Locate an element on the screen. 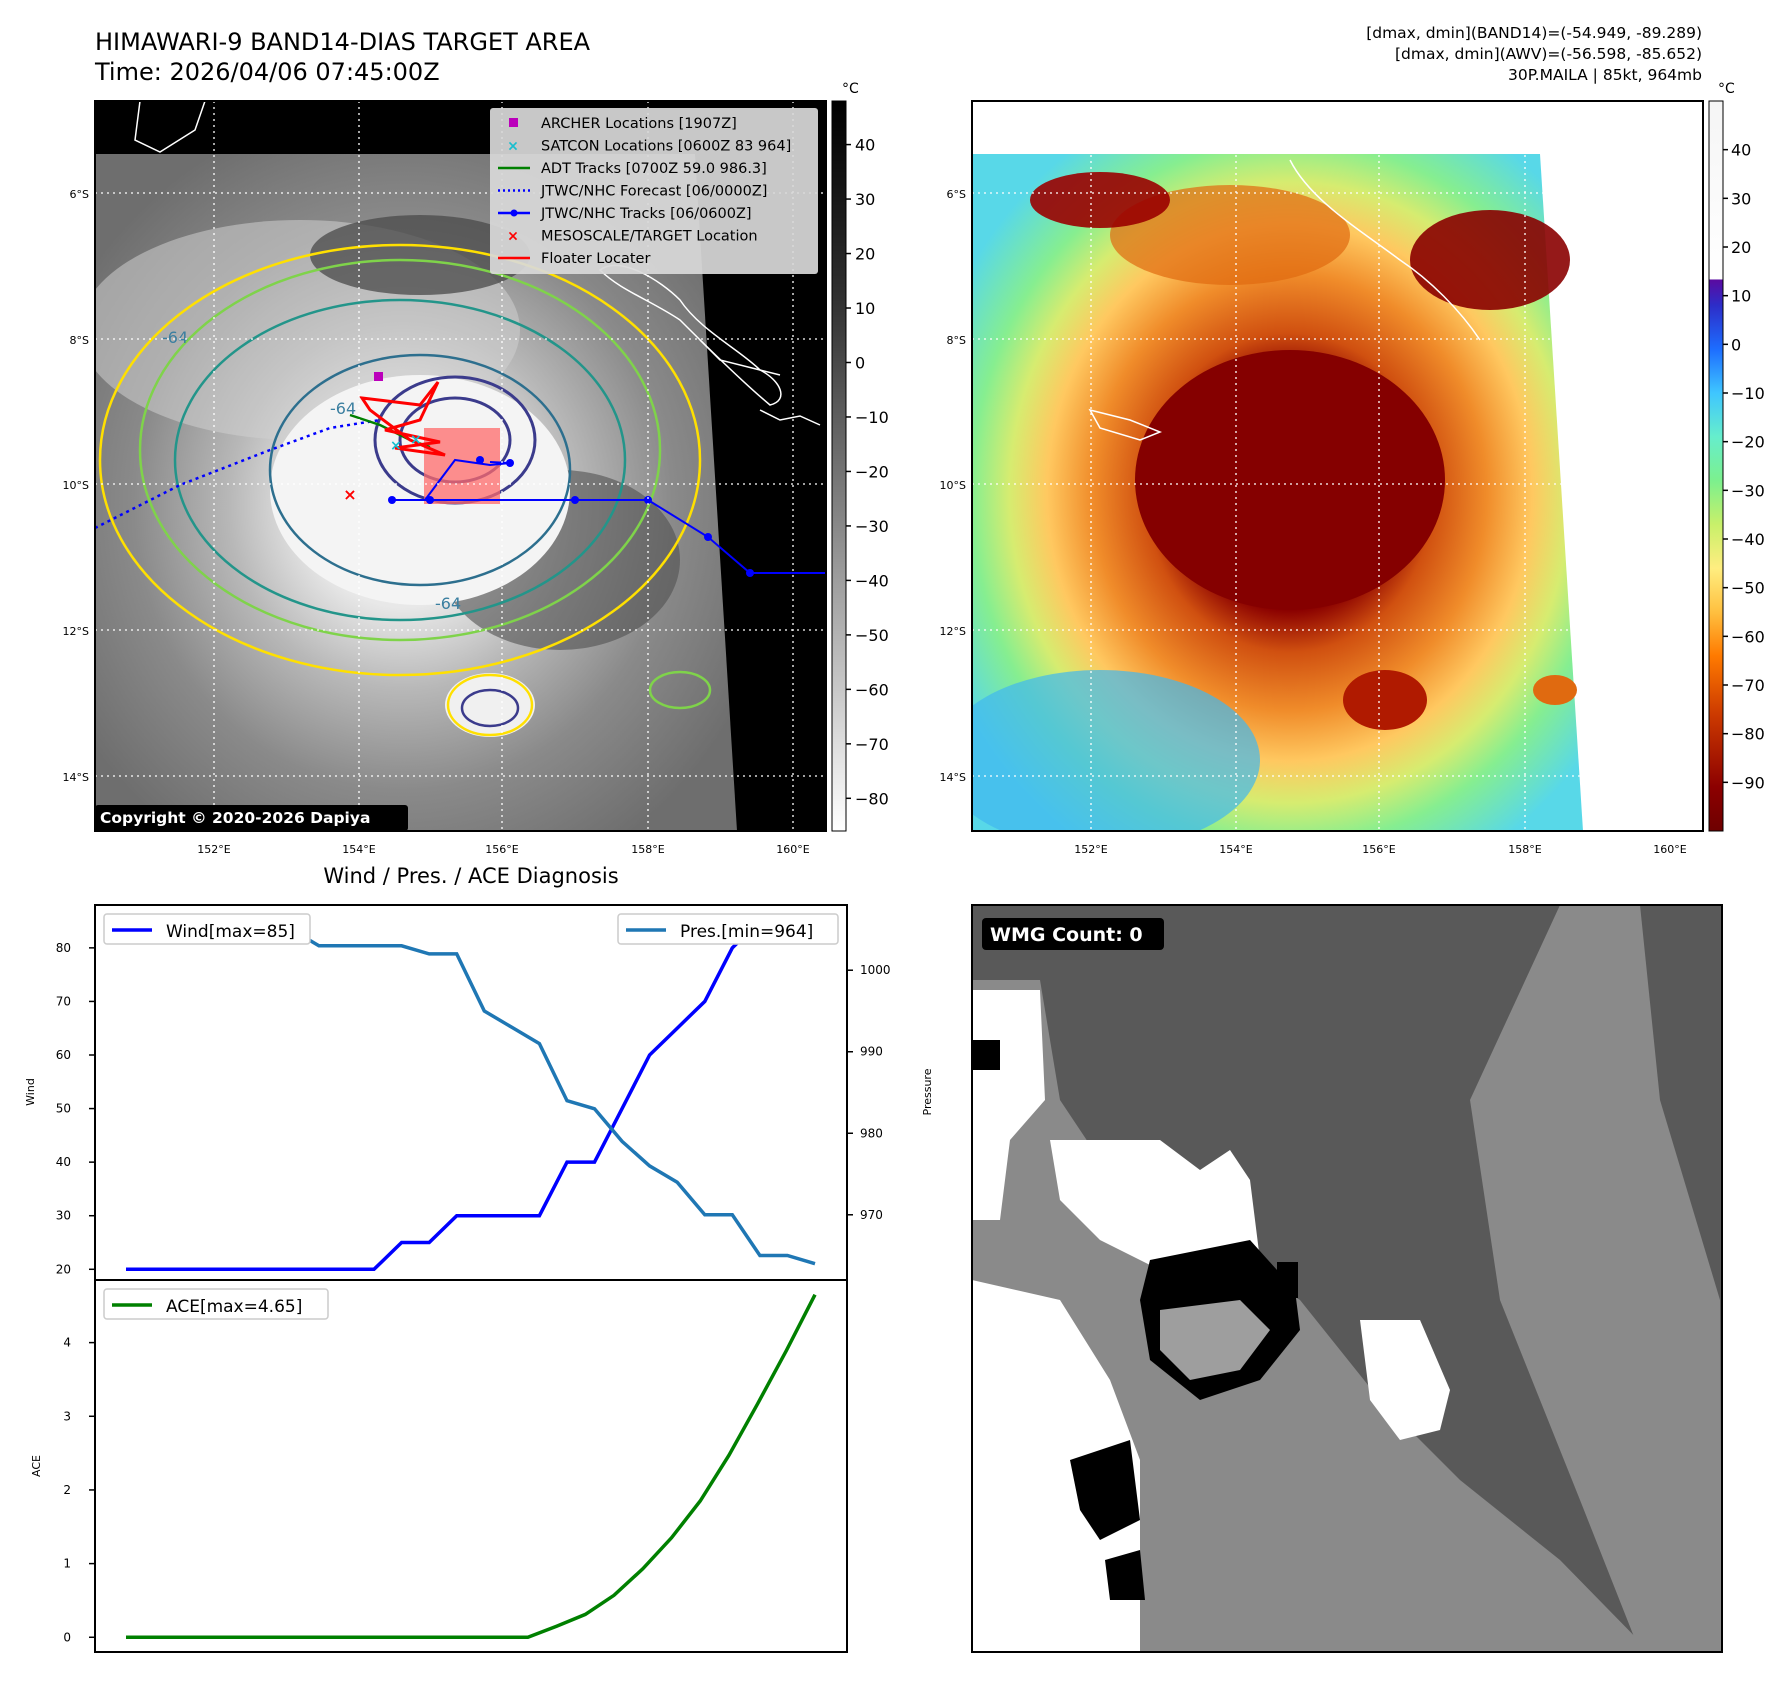  wind-legend-label: Wind[max=85] is located at coordinates (230, 932).